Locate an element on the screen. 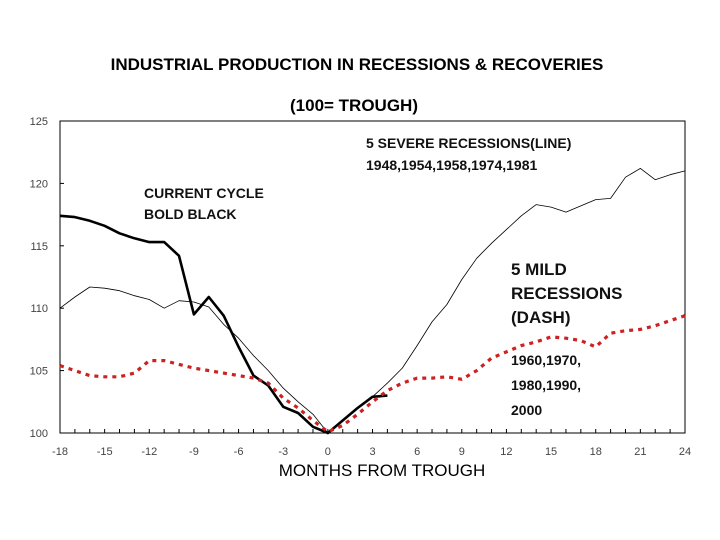  annotation-mild-years-2: 1980,1990, is located at coordinates (546, 385).